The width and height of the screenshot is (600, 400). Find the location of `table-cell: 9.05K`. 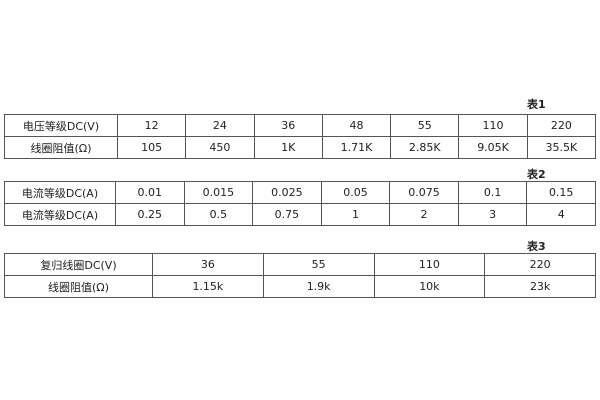

table-cell: 9.05K is located at coordinates (493, 147).